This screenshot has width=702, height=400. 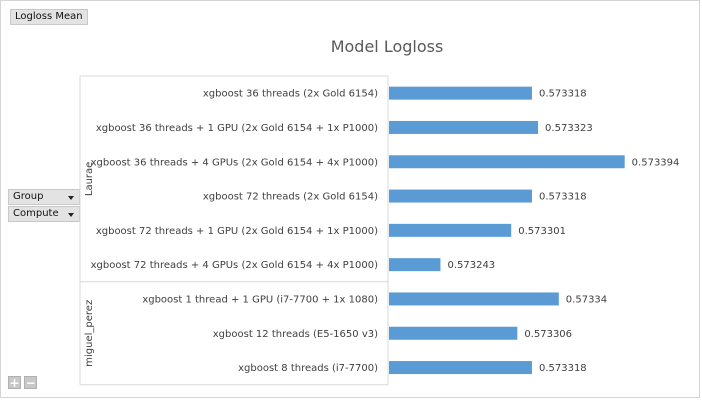 I want to click on data-label: 0.573243, so click(x=471, y=265).